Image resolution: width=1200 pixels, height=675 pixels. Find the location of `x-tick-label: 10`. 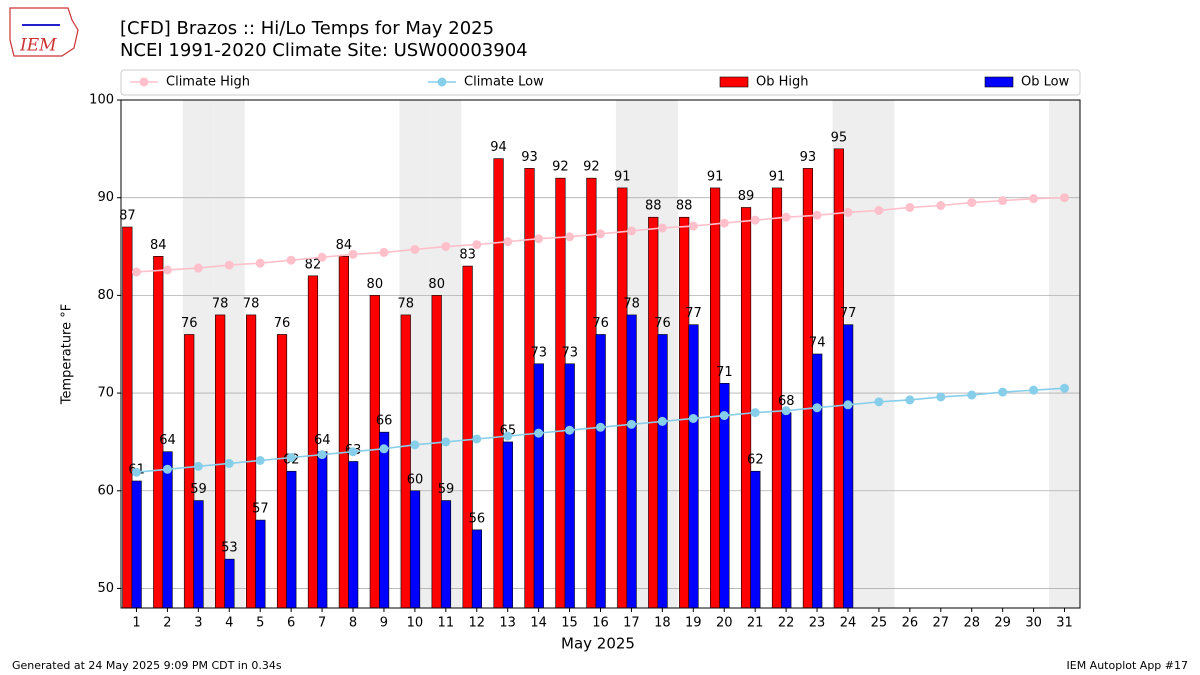

x-tick-label: 10 is located at coordinates (415, 623).